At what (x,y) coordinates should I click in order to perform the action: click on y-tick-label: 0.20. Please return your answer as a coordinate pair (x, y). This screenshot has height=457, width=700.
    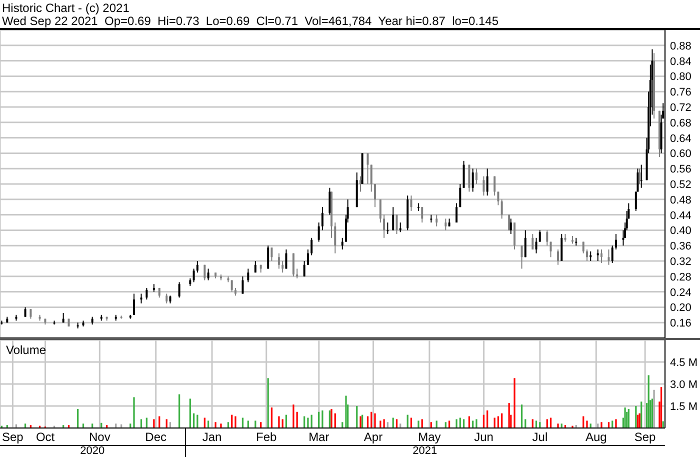
    Looking at the image, I should click on (681, 308).